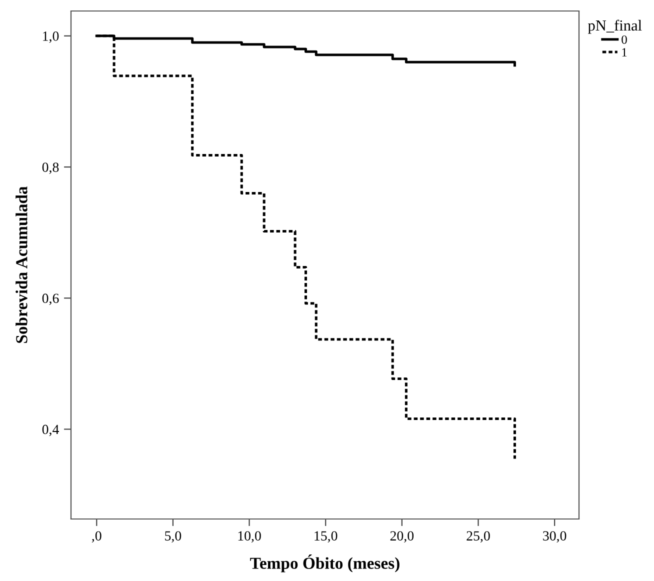  What do you see at coordinates (402, 537) in the screenshot?
I see `x-tick-label: 20,0` at bounding box center [402, 537].